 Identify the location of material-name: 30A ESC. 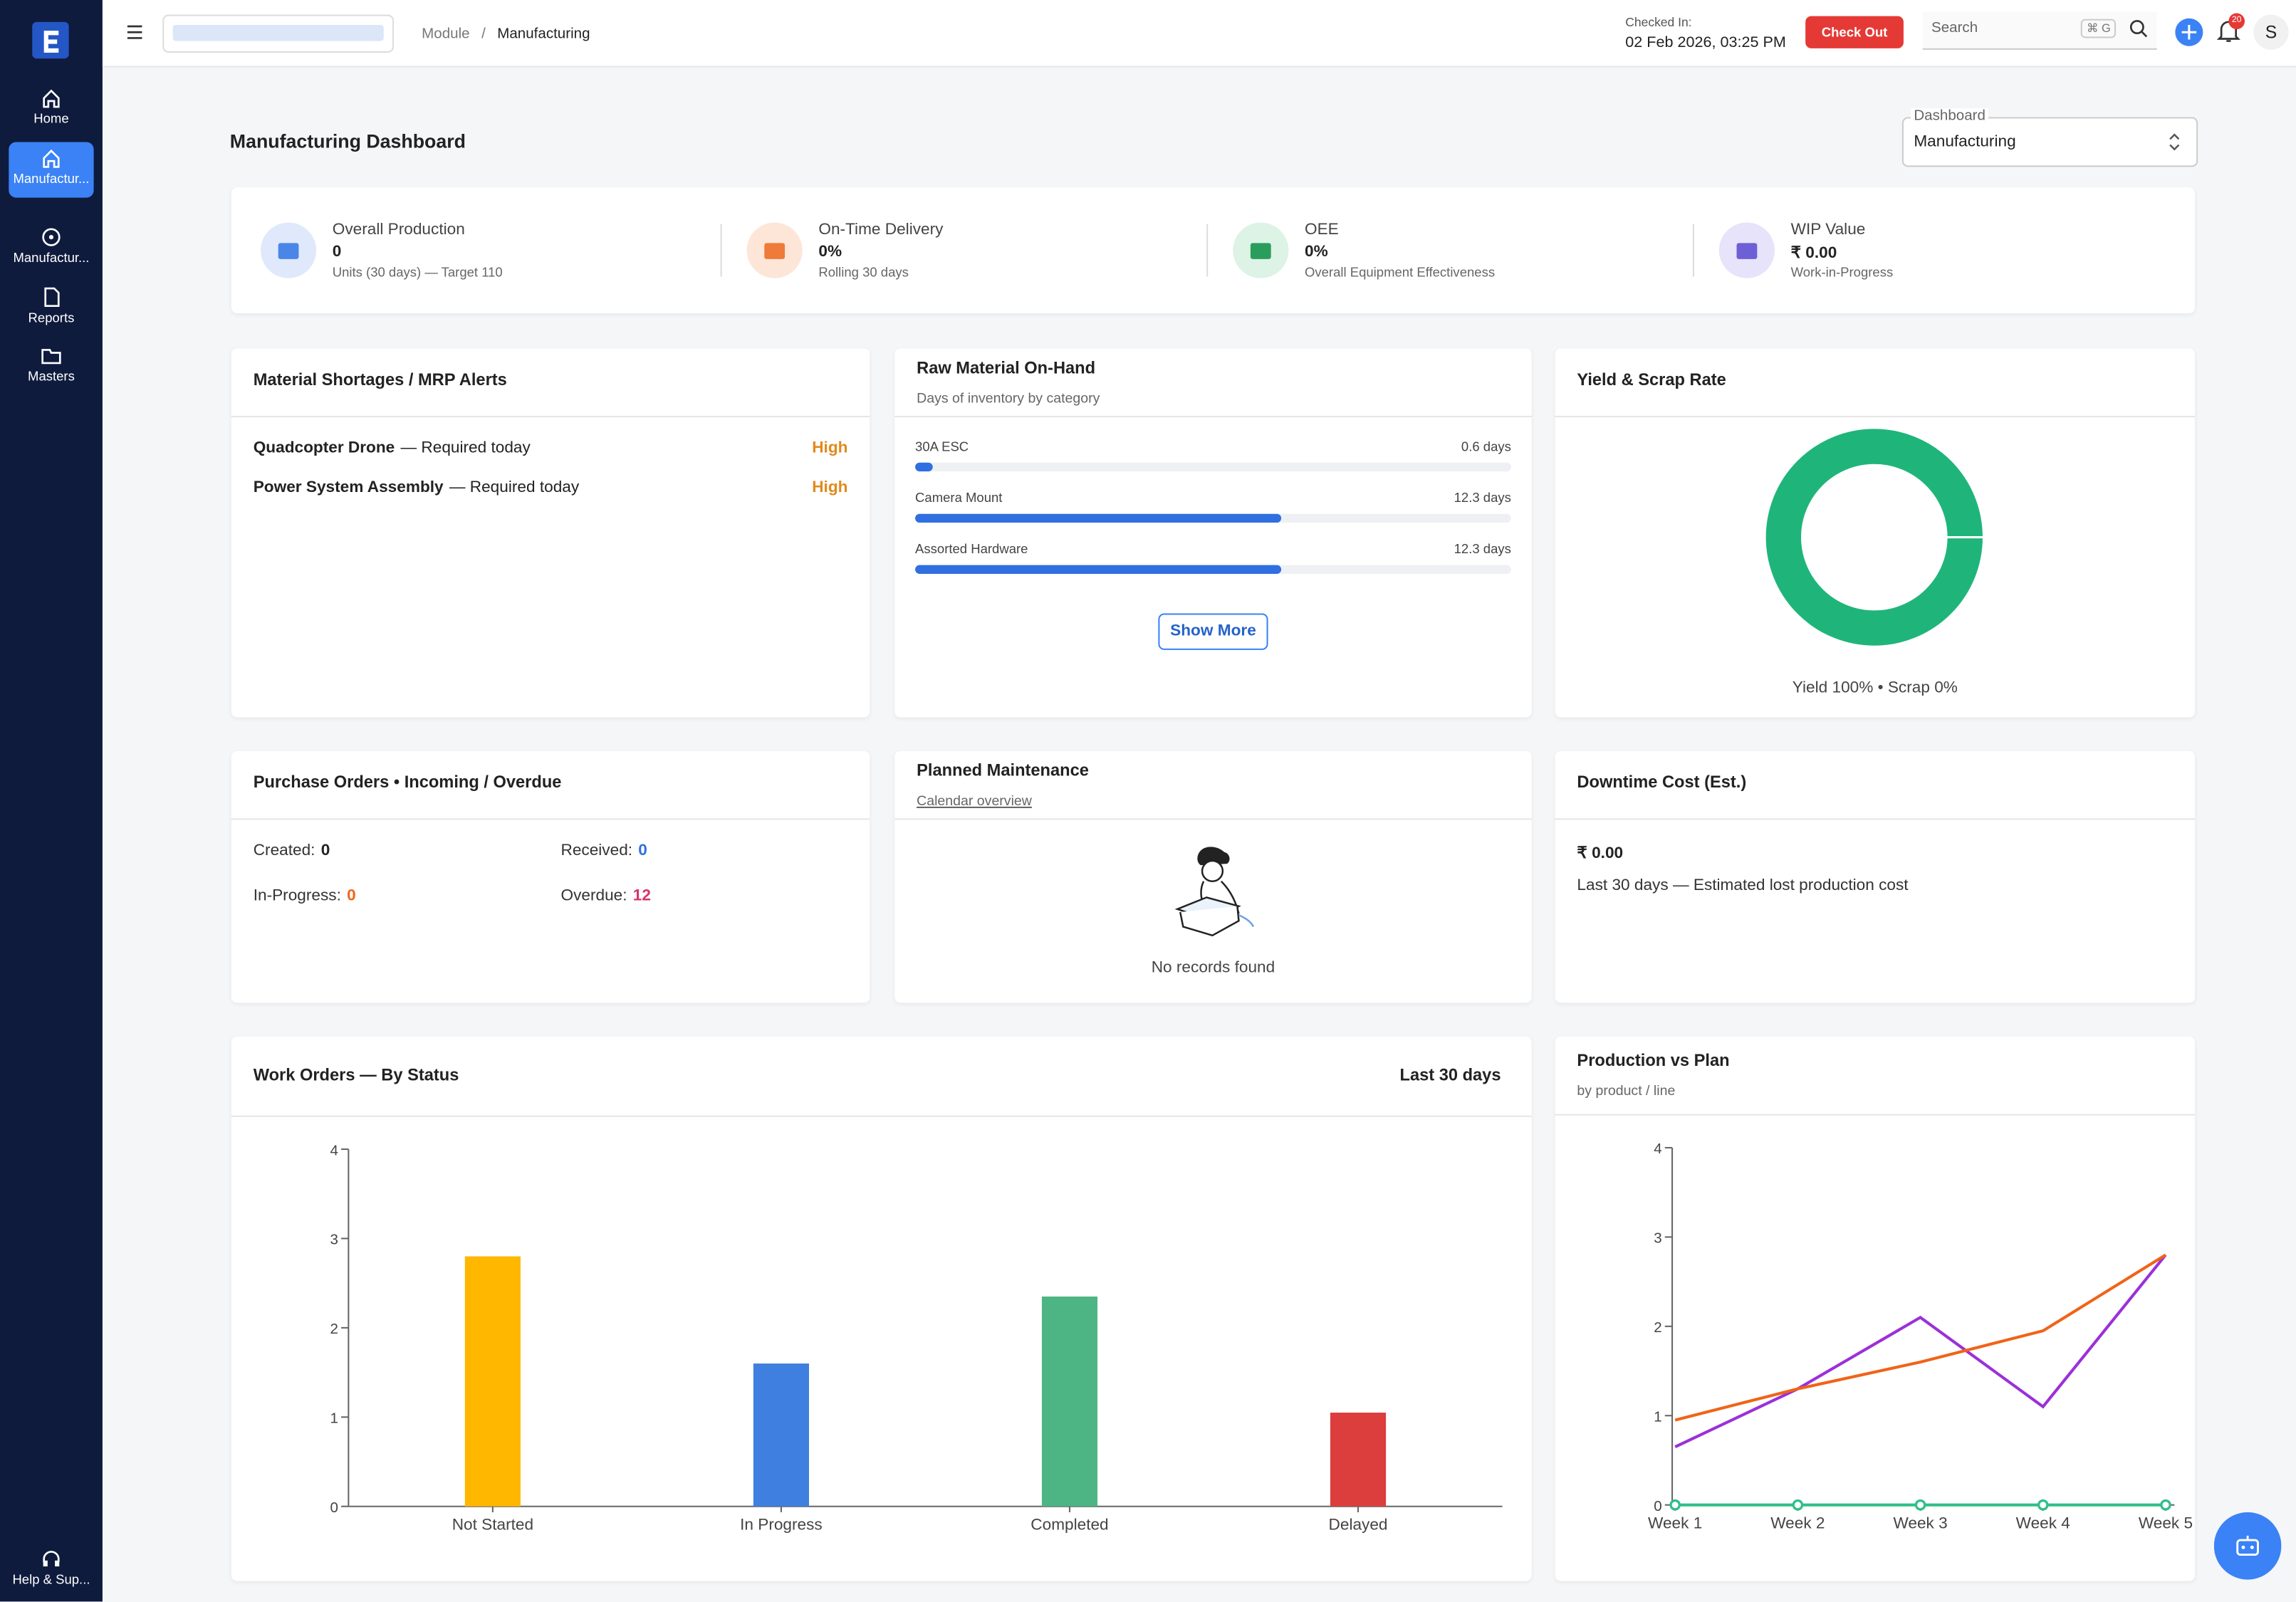
(942, 447).